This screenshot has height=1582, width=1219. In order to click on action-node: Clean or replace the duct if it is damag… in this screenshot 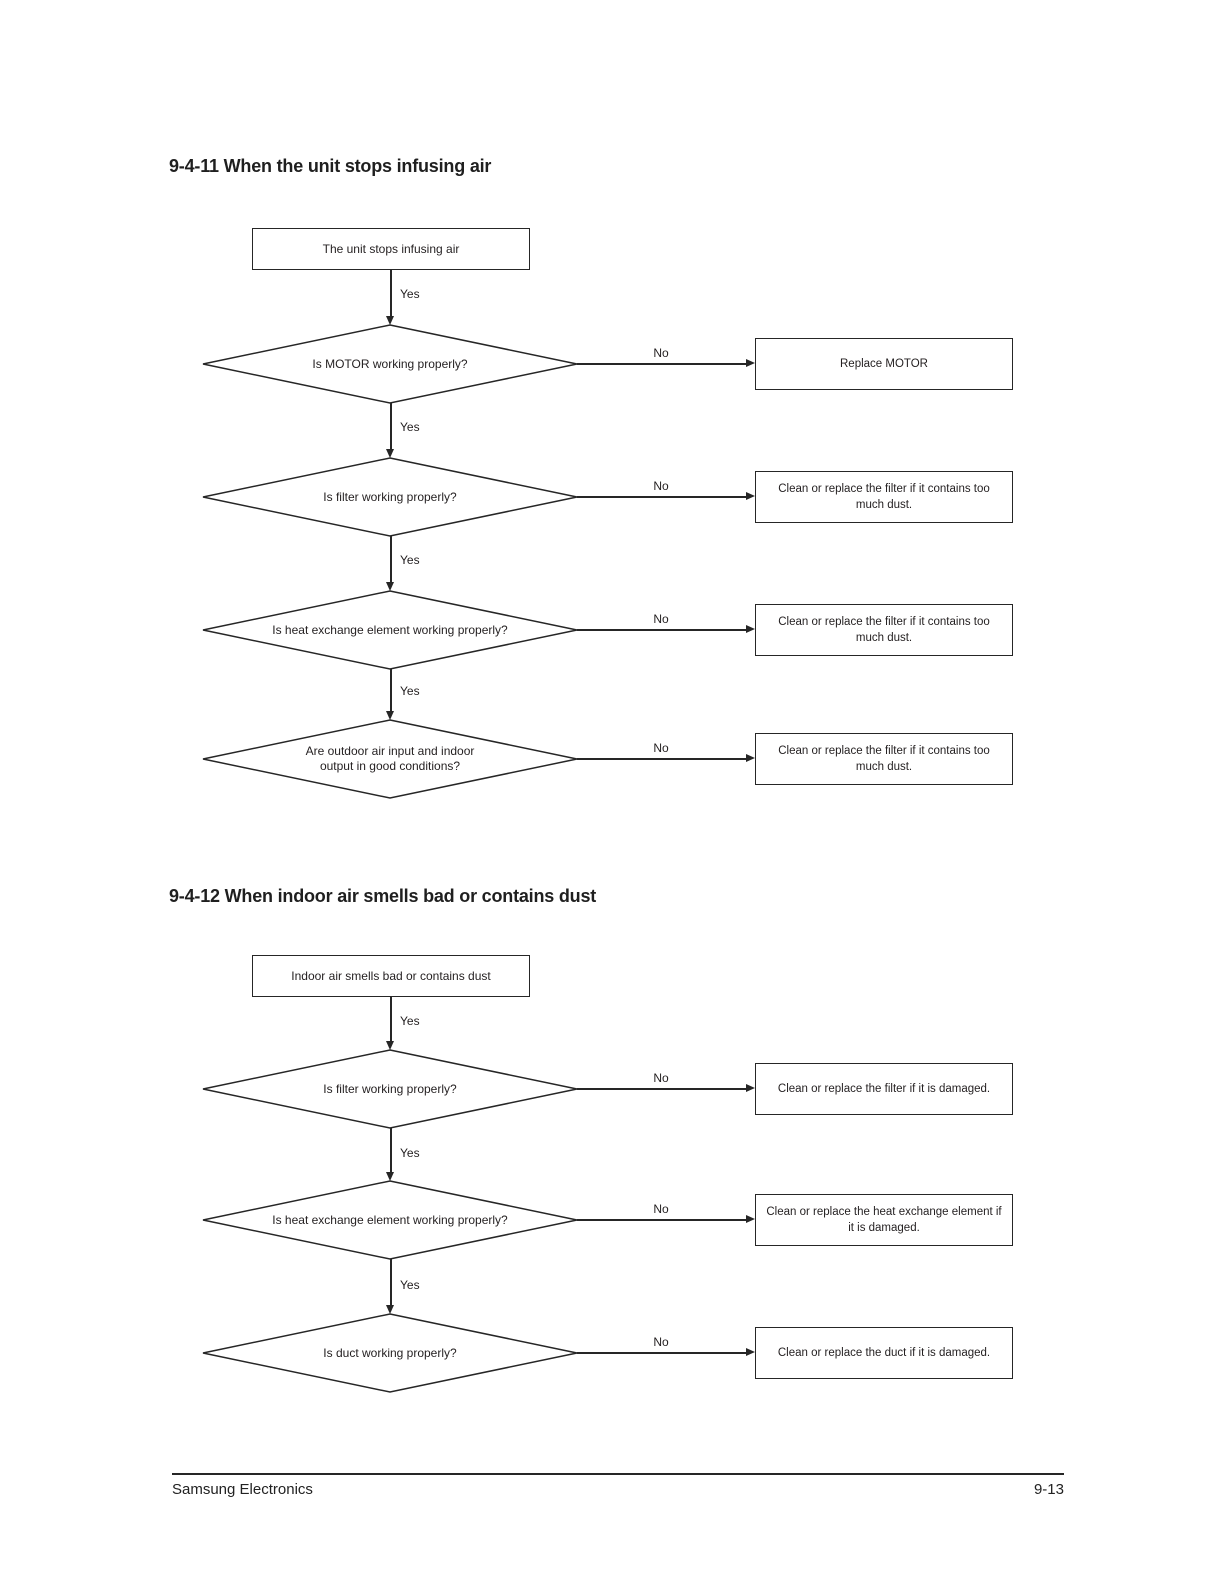, I will do `click(884, 1353)`.